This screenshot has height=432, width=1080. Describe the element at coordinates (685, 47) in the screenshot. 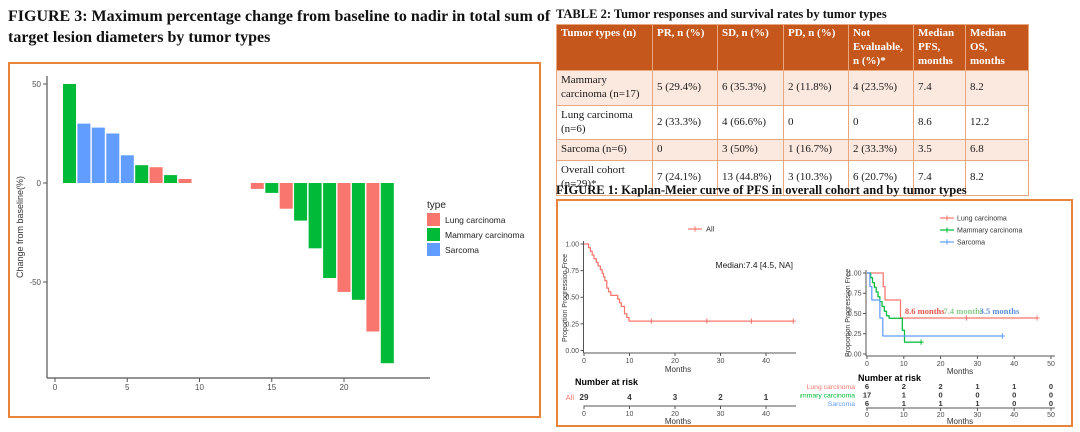

I see `column-header: PR, n (%)` at that location.